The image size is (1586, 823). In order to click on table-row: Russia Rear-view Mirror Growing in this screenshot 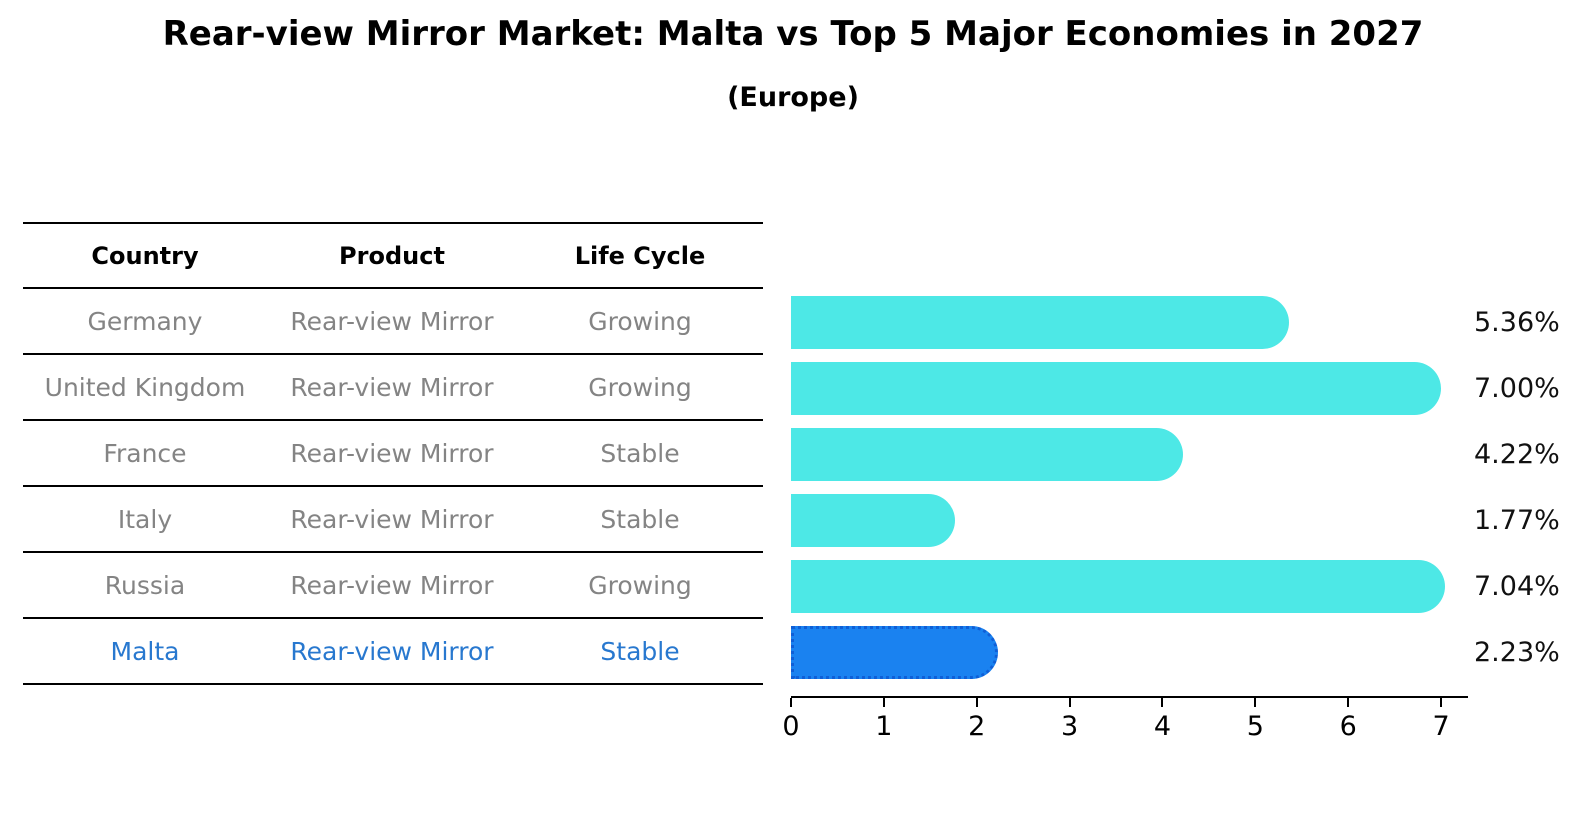, I will do `click(393, 586)`.